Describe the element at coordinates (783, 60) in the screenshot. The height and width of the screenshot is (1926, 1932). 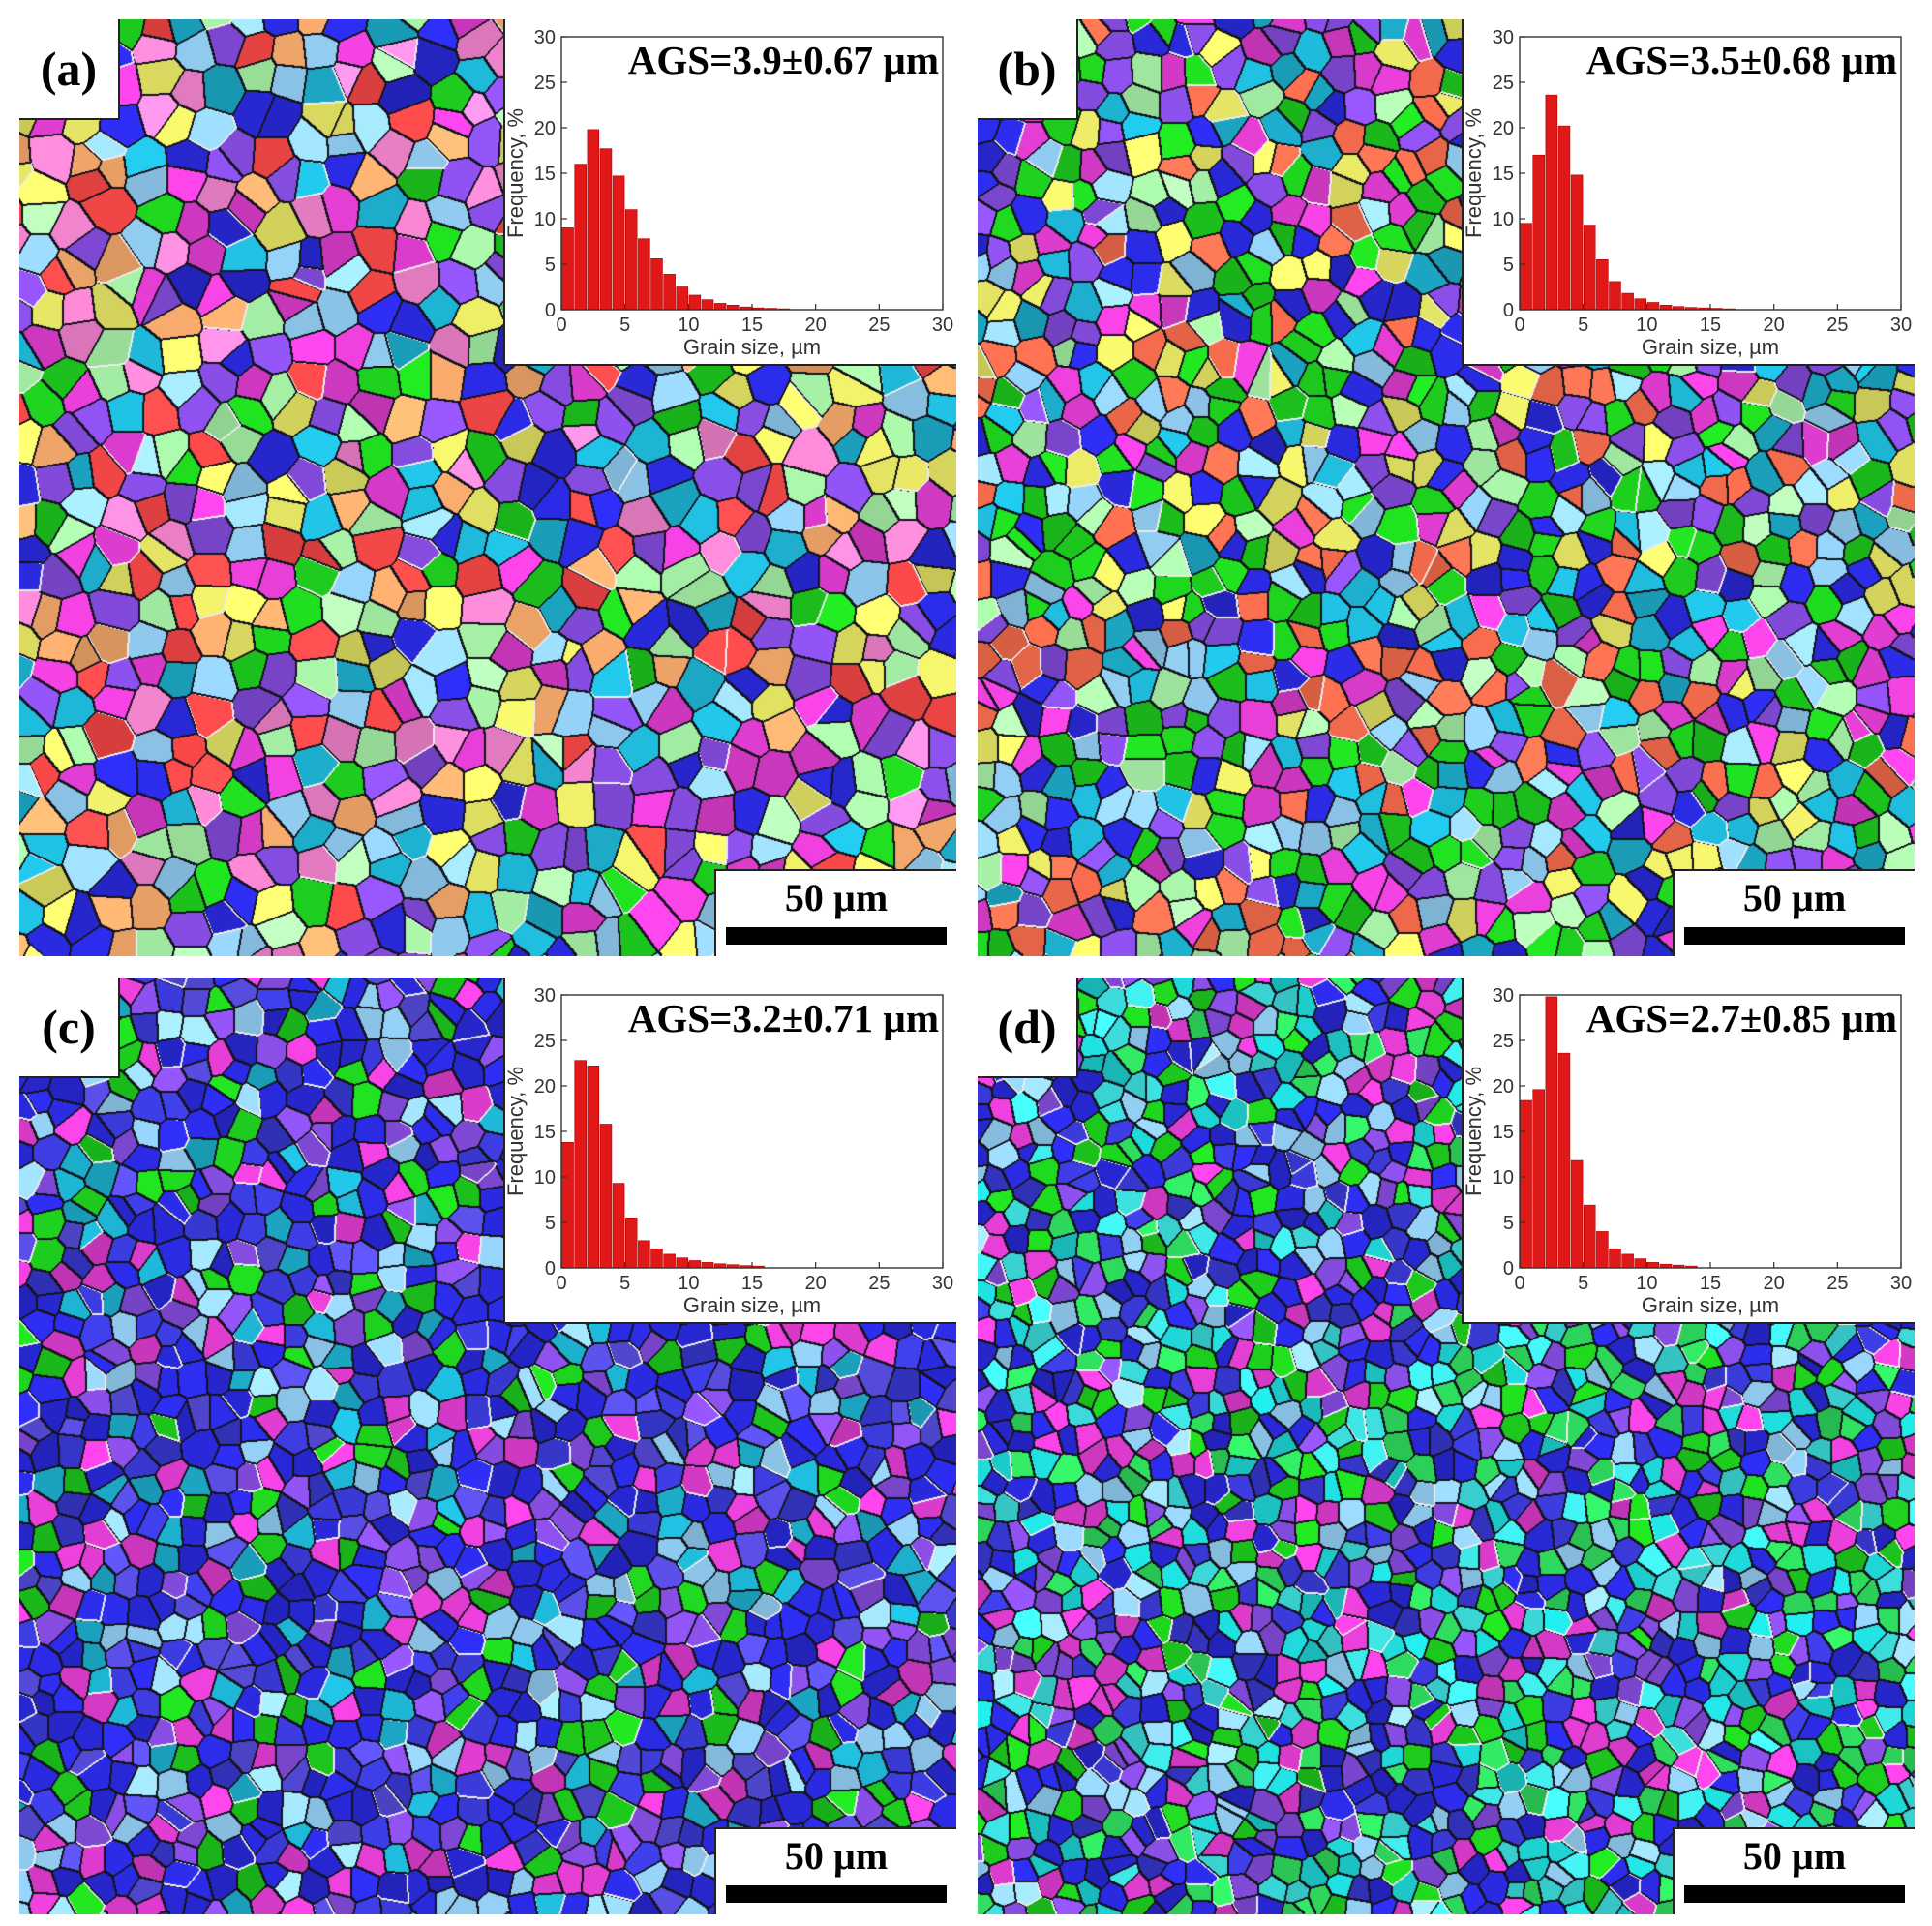
I see `average-grain-size-label: AGS=3.9±0.67 µm` at that location.